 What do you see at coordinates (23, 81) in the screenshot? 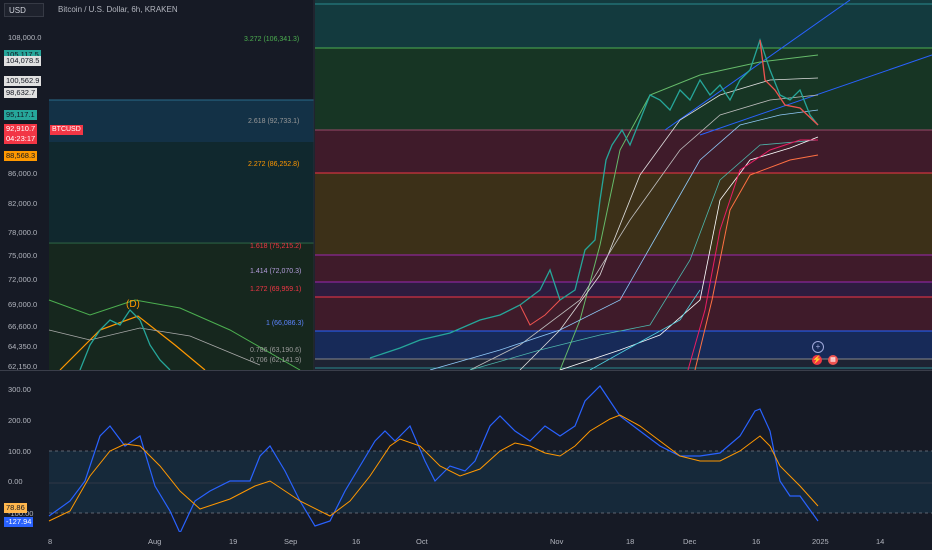
I see `price-tag: 100,562.9` at bounding box center [23, 81].